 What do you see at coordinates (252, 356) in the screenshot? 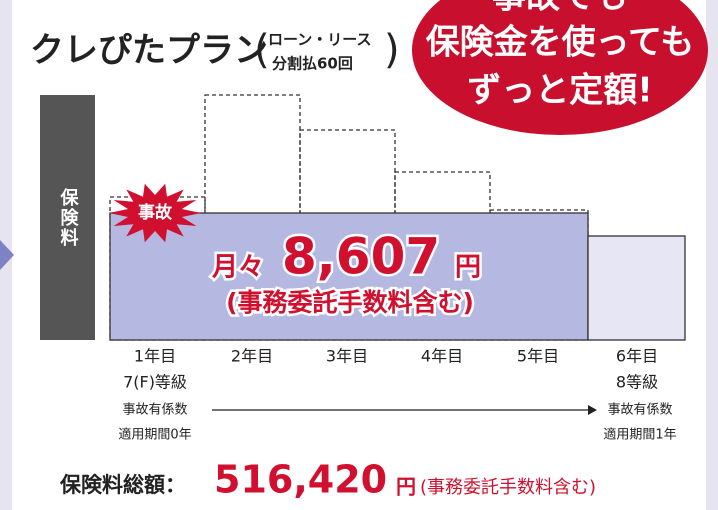
I see `year-label: 2年目` at bounding box center [252, 356].